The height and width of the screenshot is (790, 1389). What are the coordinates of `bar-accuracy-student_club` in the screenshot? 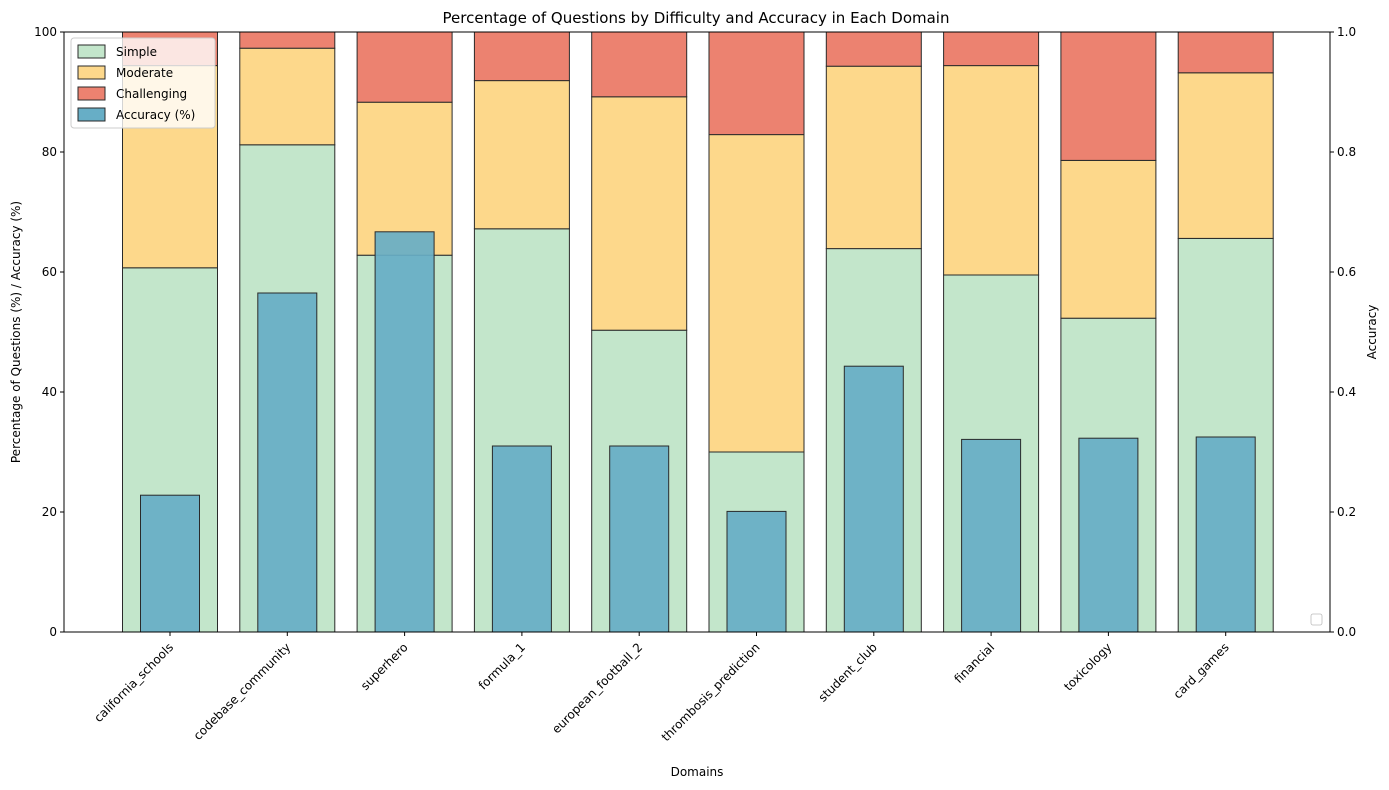 It's located at (873, 499).